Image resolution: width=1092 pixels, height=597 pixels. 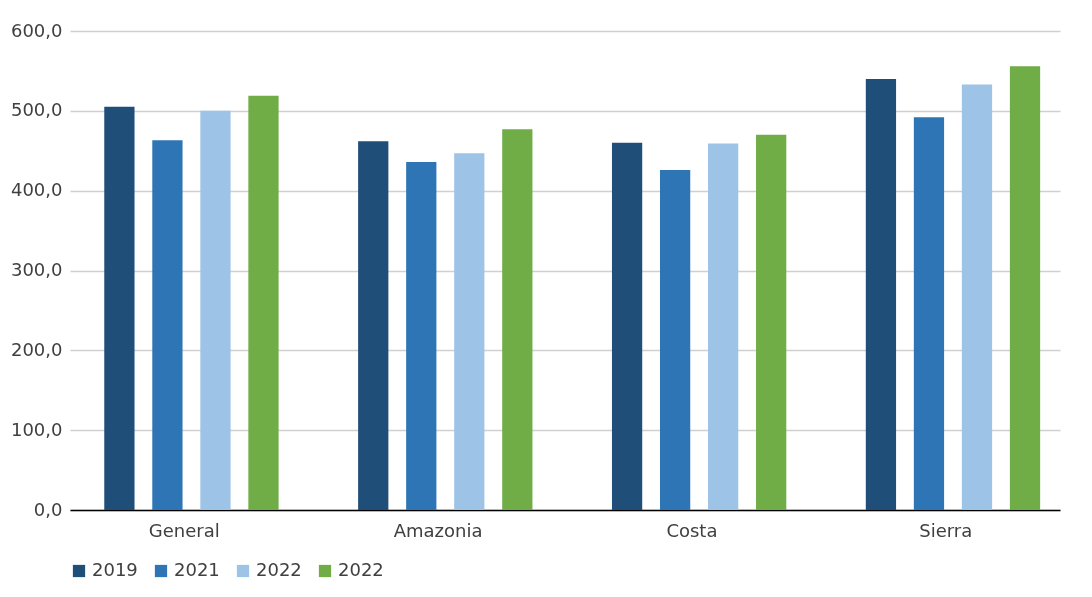 I want to click on legend-label: 2021, so click(x=197, y=569).